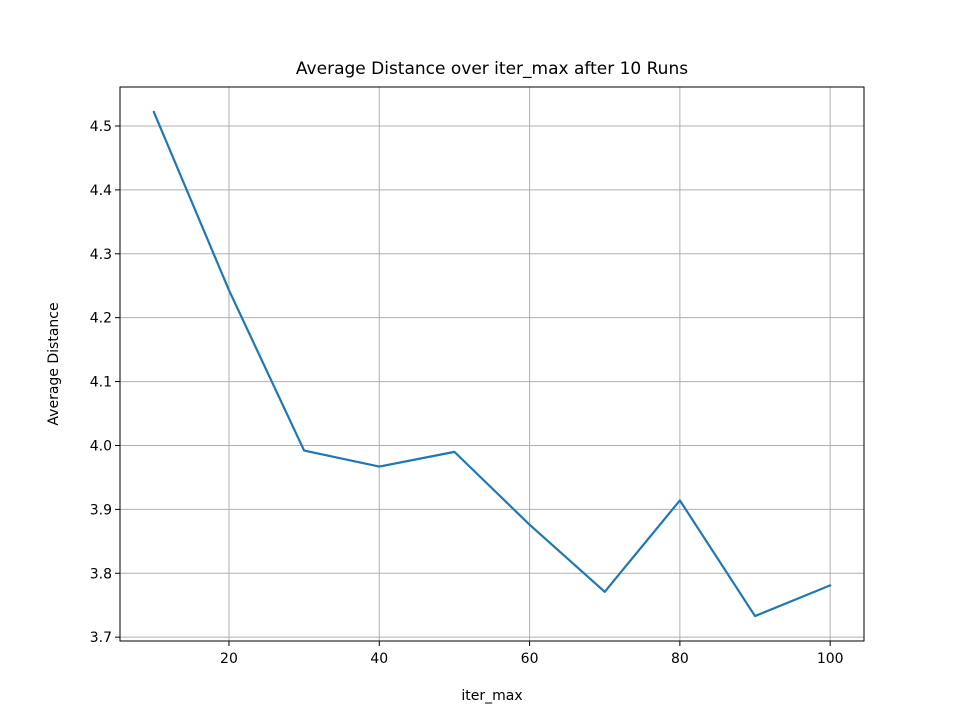 The height and width of the screenshot is (720, 960). What do you see at coordinates (101, 574) in the screenshot?
I see `y-tick-label: 3.8` at bounding box center [101, 574].